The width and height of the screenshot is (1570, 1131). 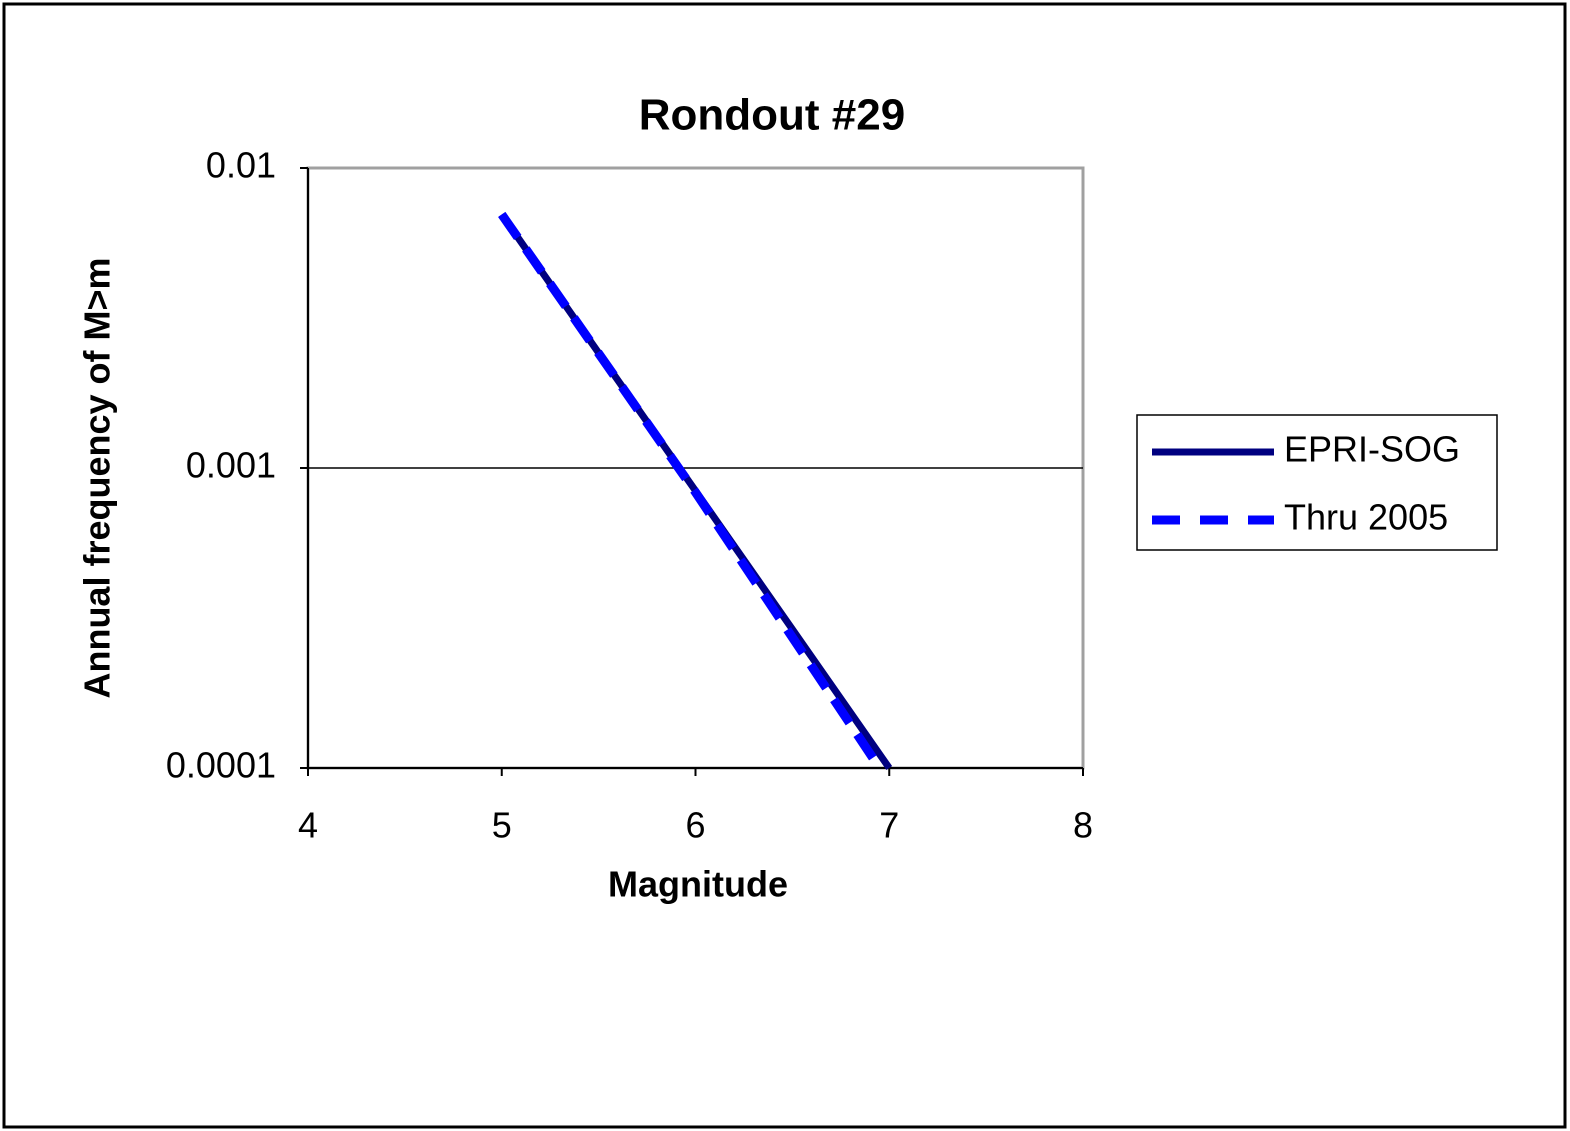 I want to click on y-tick-label: 0.01, so click(x=241, y=165).